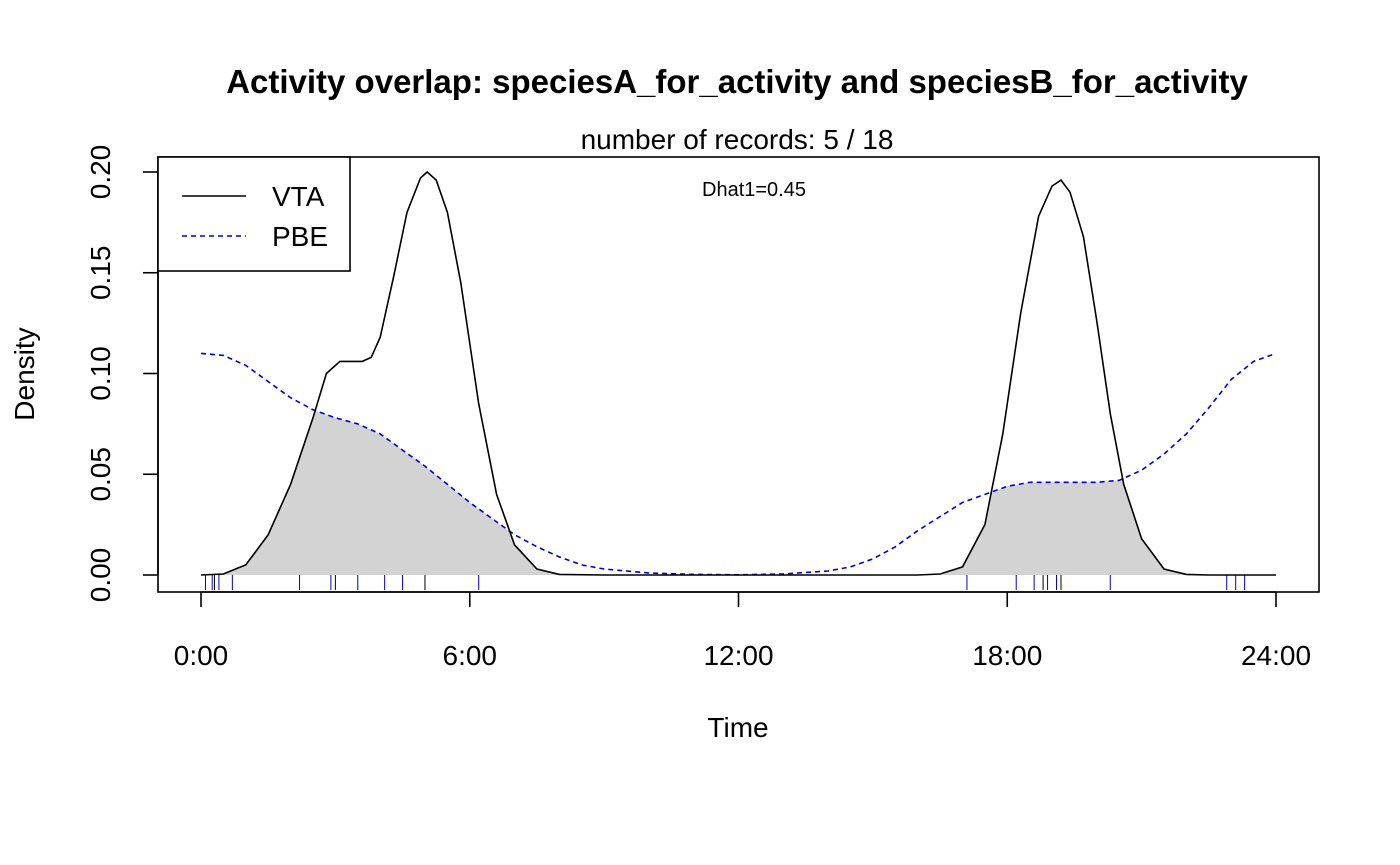  Describe the element at coordinates (1276, 655) in the screenshot. I see `x-tick-label-4: 24:00` at that location.